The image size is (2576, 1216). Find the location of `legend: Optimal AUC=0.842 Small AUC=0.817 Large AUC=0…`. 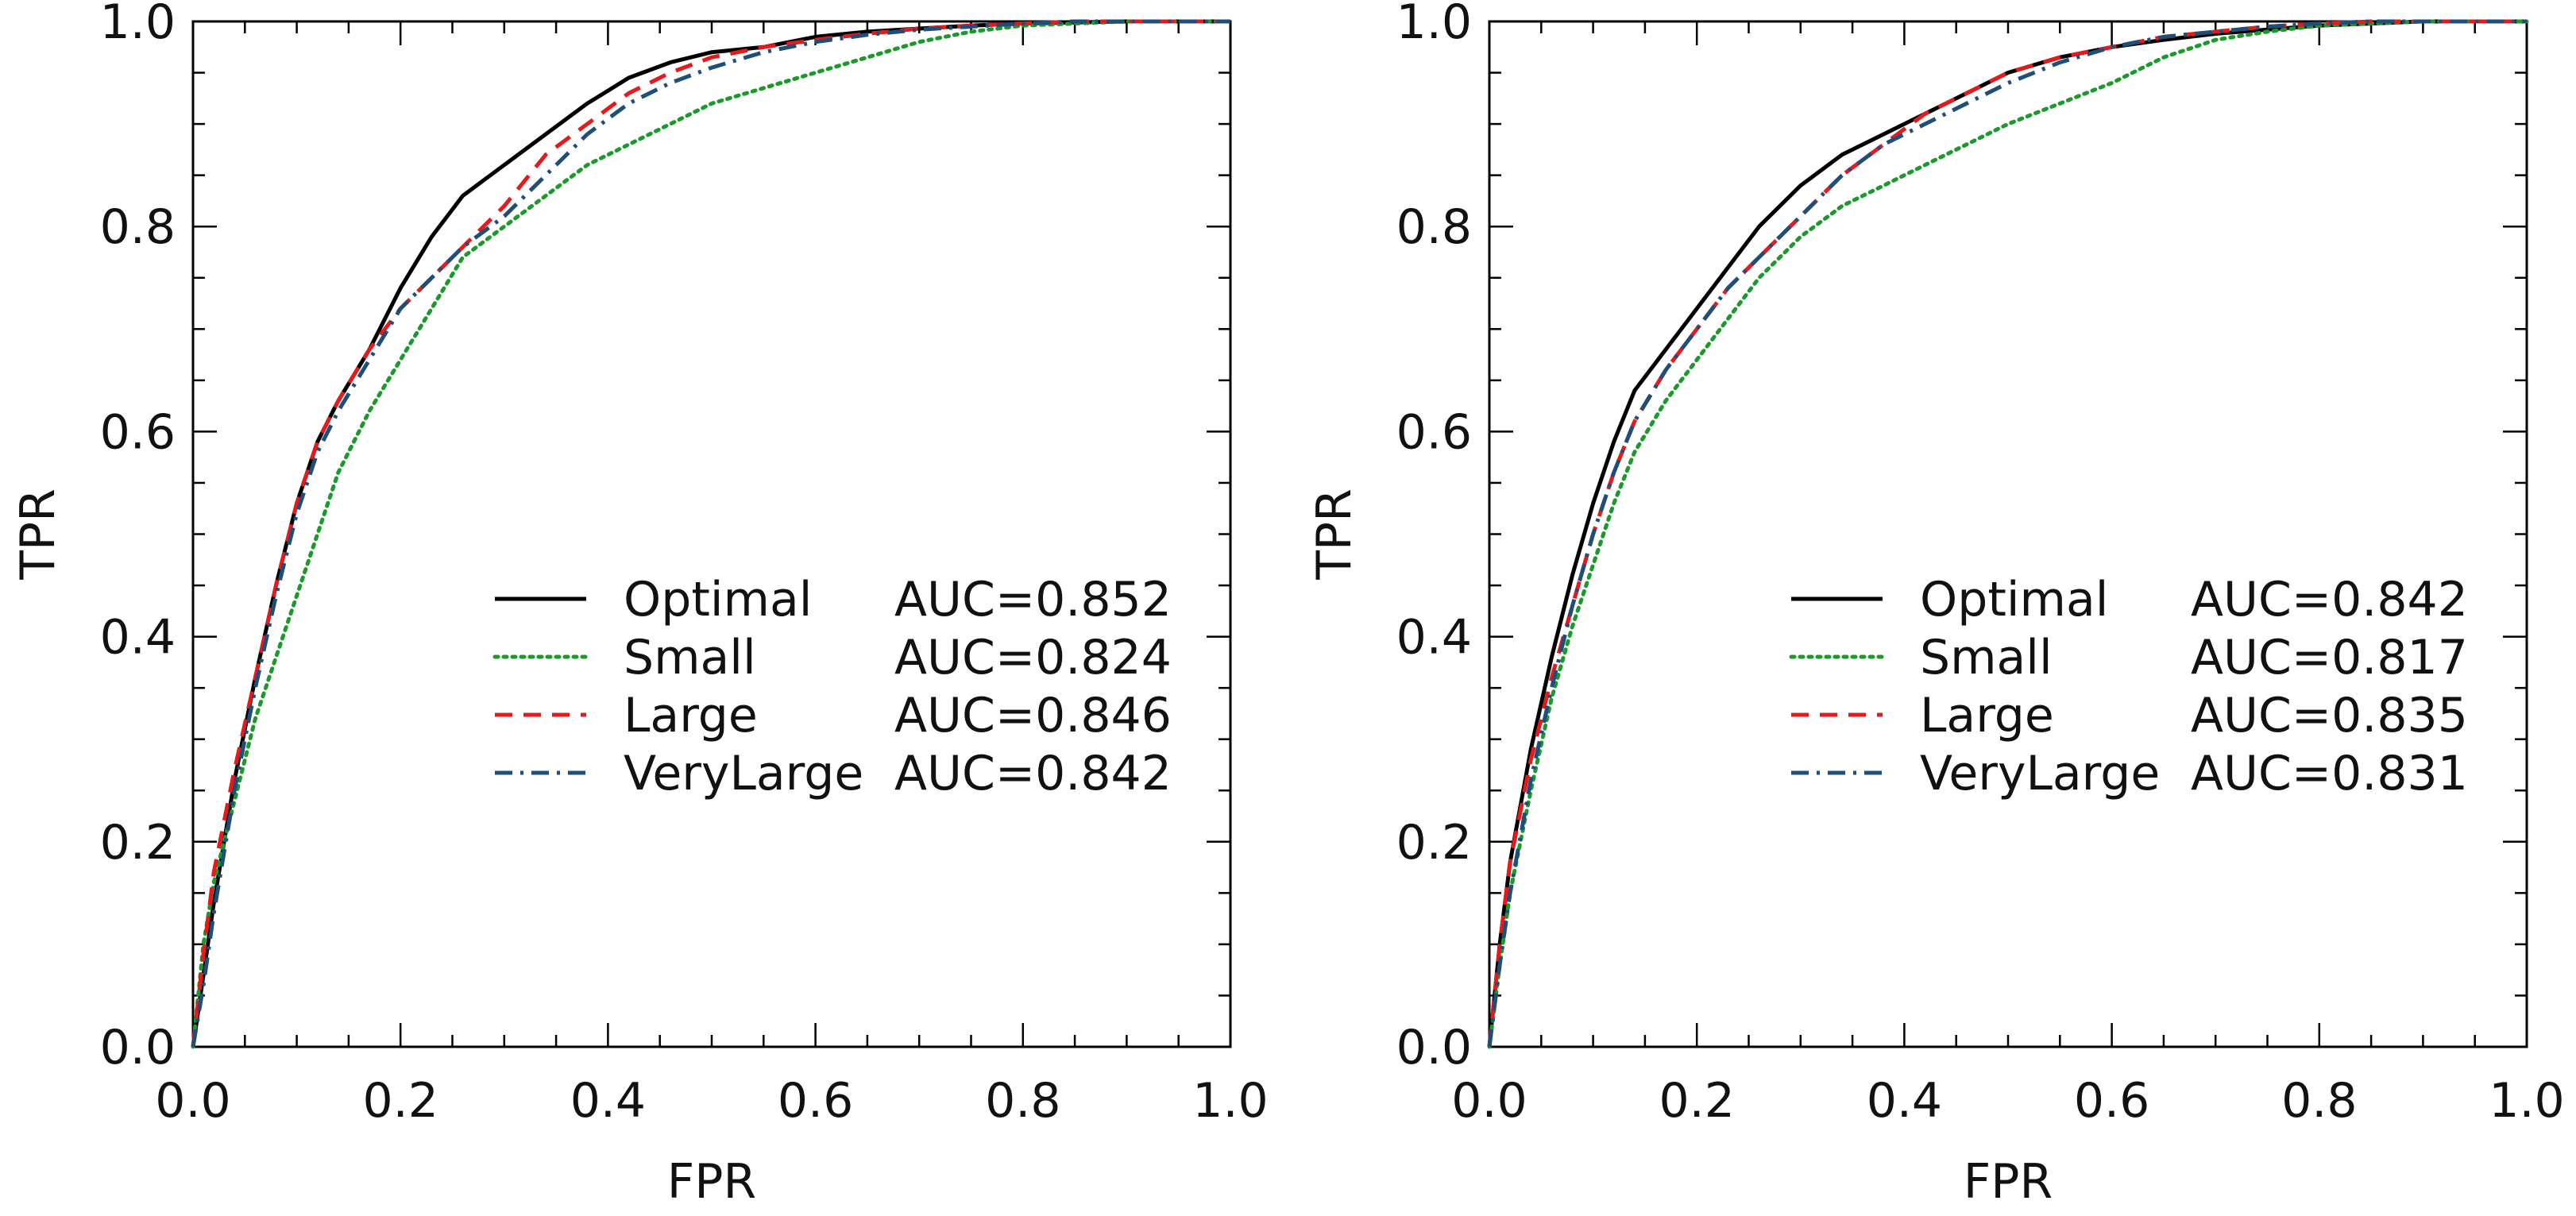

legend: Optimal AUC=0.842 Small AUC=0.817 Large AUC=0… is located at coordinates (2128, 686).